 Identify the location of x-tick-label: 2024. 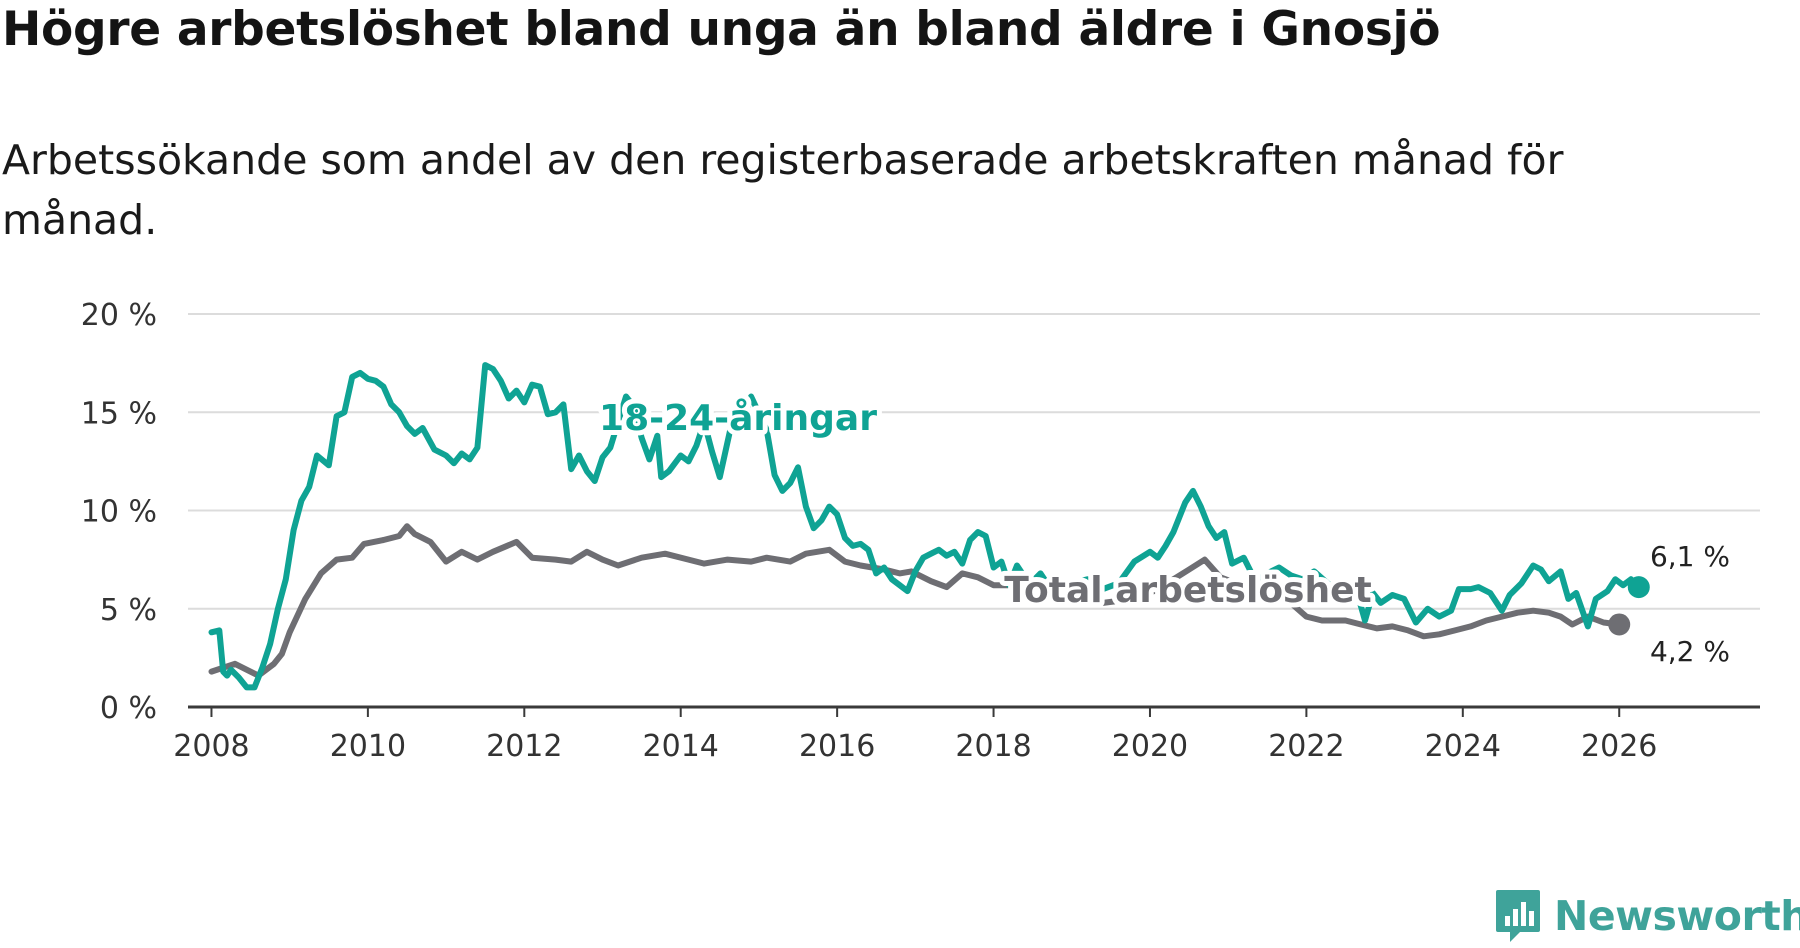
(1463, 746).